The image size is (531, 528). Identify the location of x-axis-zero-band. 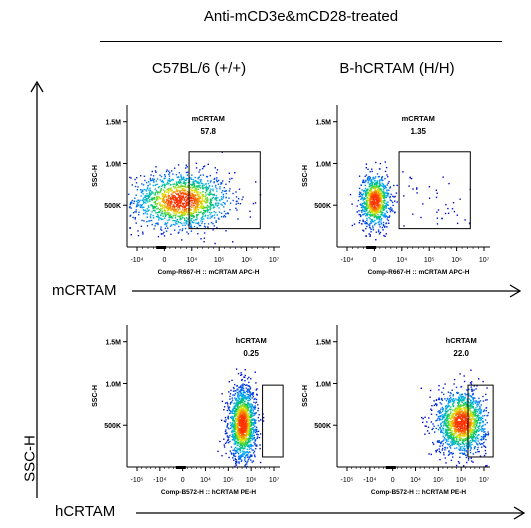
(161, 247).